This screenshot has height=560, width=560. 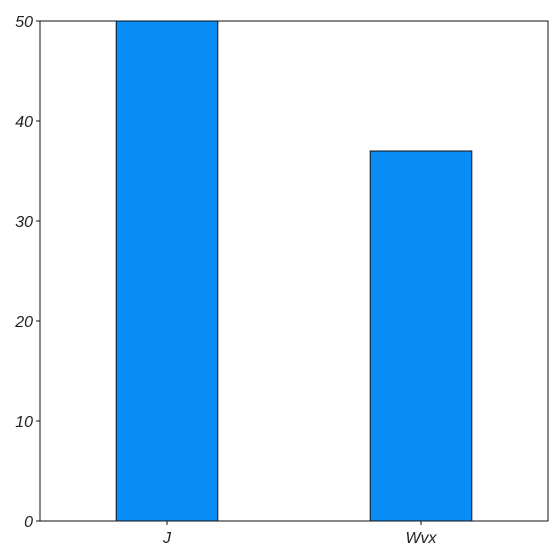 I want to click on y-tick-label: 30, so click(x=24, y=222).